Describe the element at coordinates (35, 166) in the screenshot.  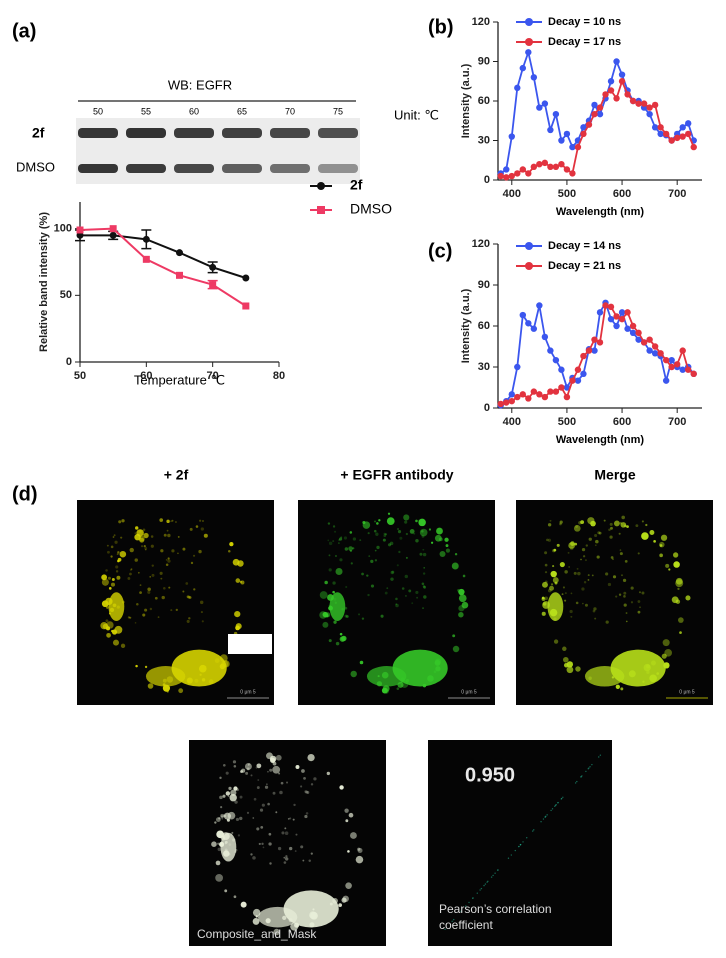
I see `blot-row-label: DMSO` at that location.